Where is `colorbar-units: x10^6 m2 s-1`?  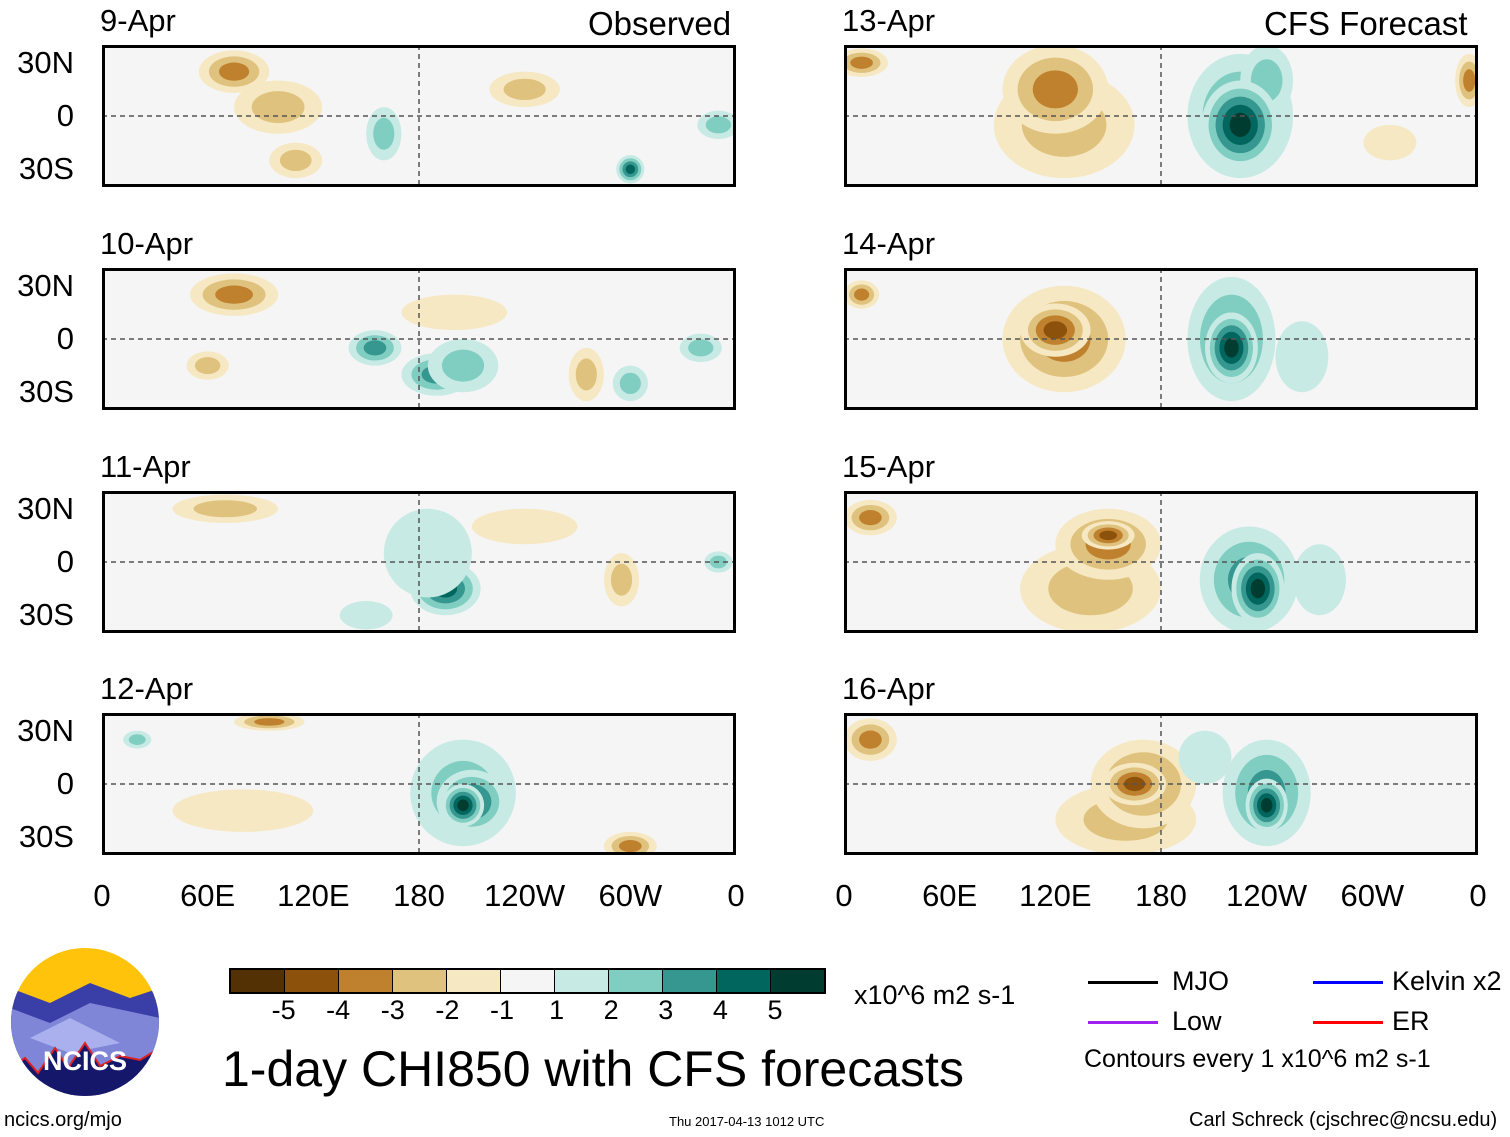 colorbar-units: x10^6 m2 s-1 is located at coordinates (935, 995).